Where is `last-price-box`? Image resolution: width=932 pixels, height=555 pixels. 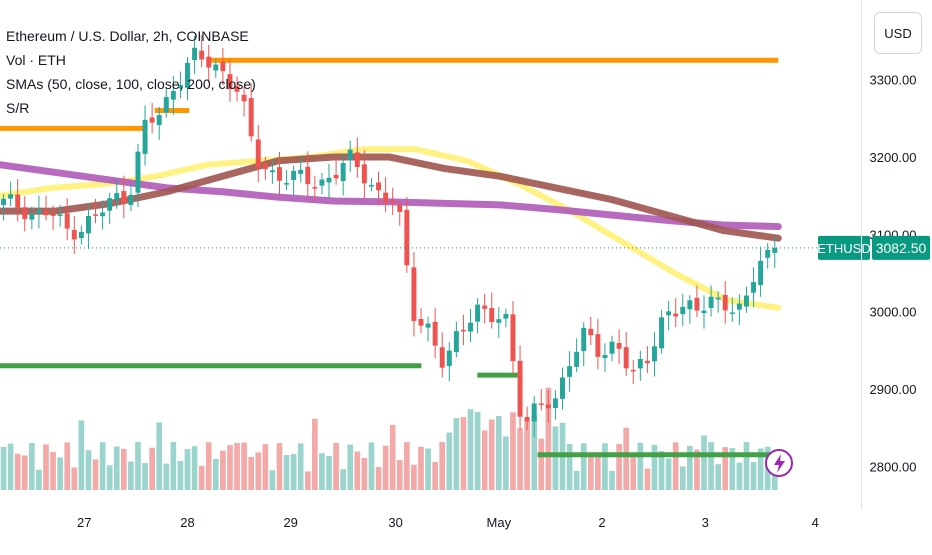
last-price-box is located at coordinates (901, 247).